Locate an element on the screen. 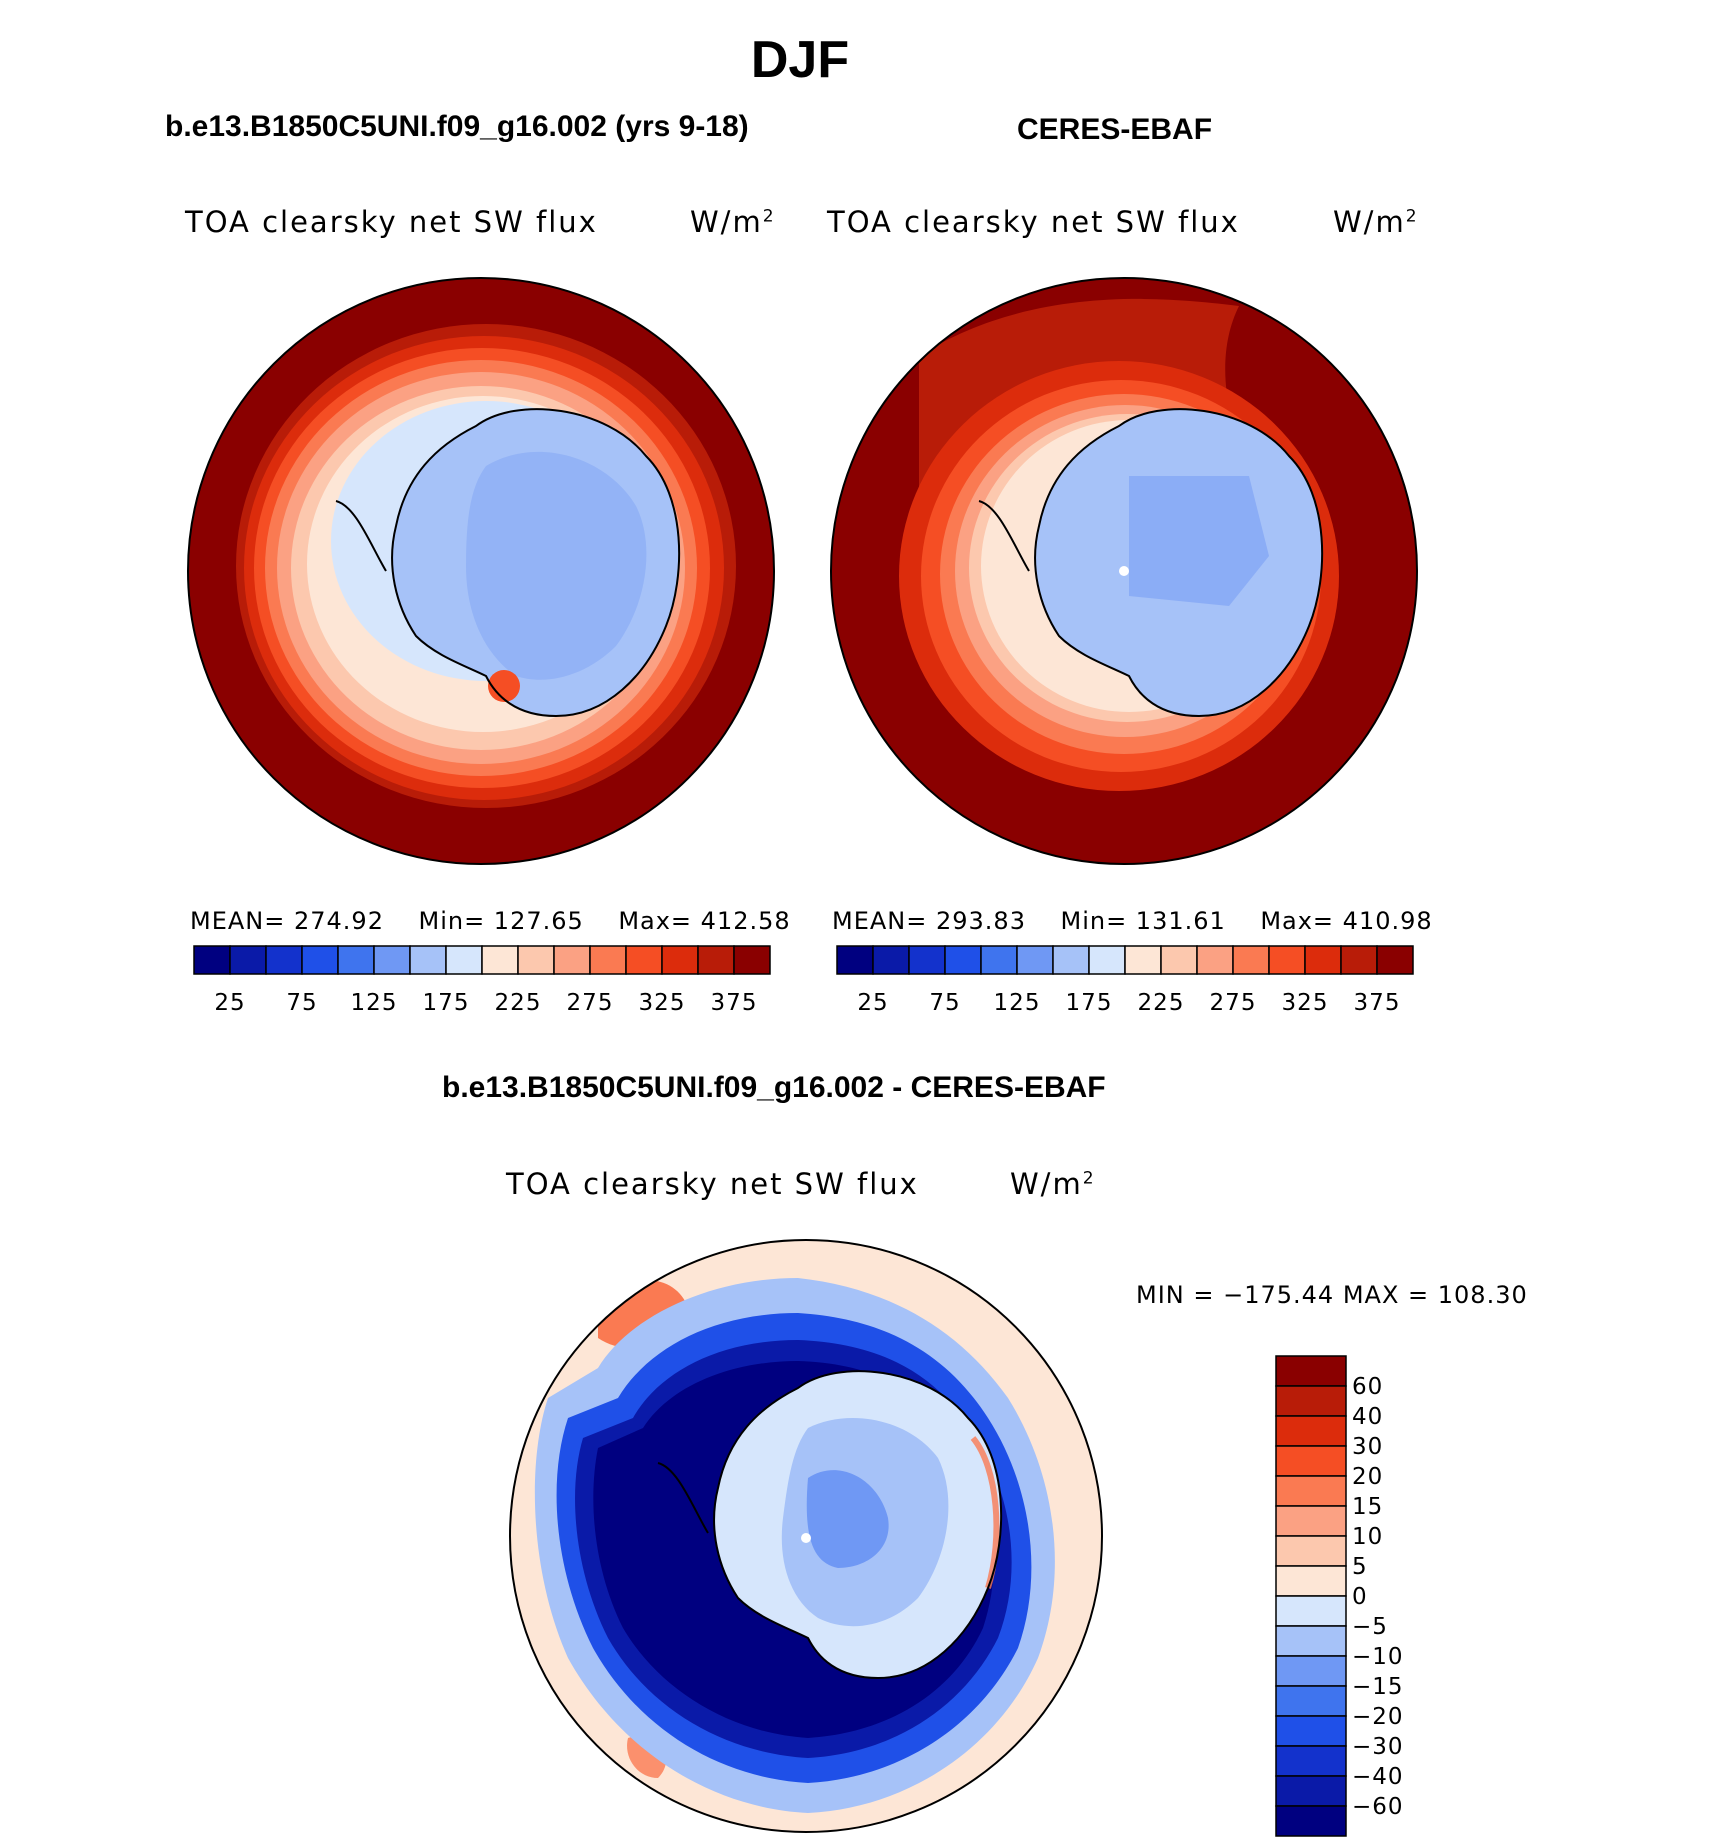  diff-minmax: MIN = −175.44 MAX = 108.30 is located at coordinates (1332, 1295).